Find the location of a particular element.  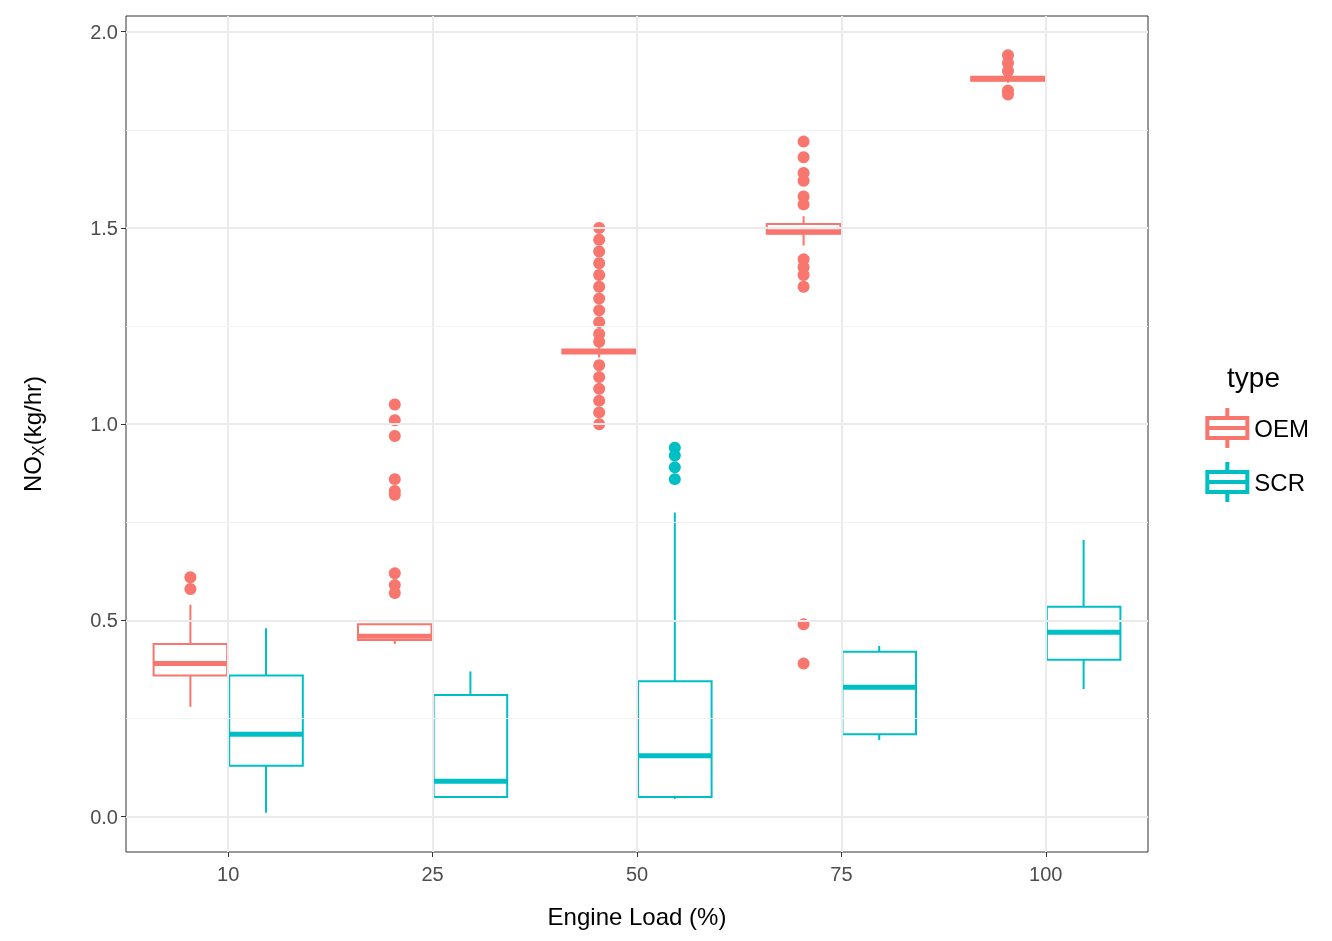

legend-label: OEM is located at coordinates (1281, 428).